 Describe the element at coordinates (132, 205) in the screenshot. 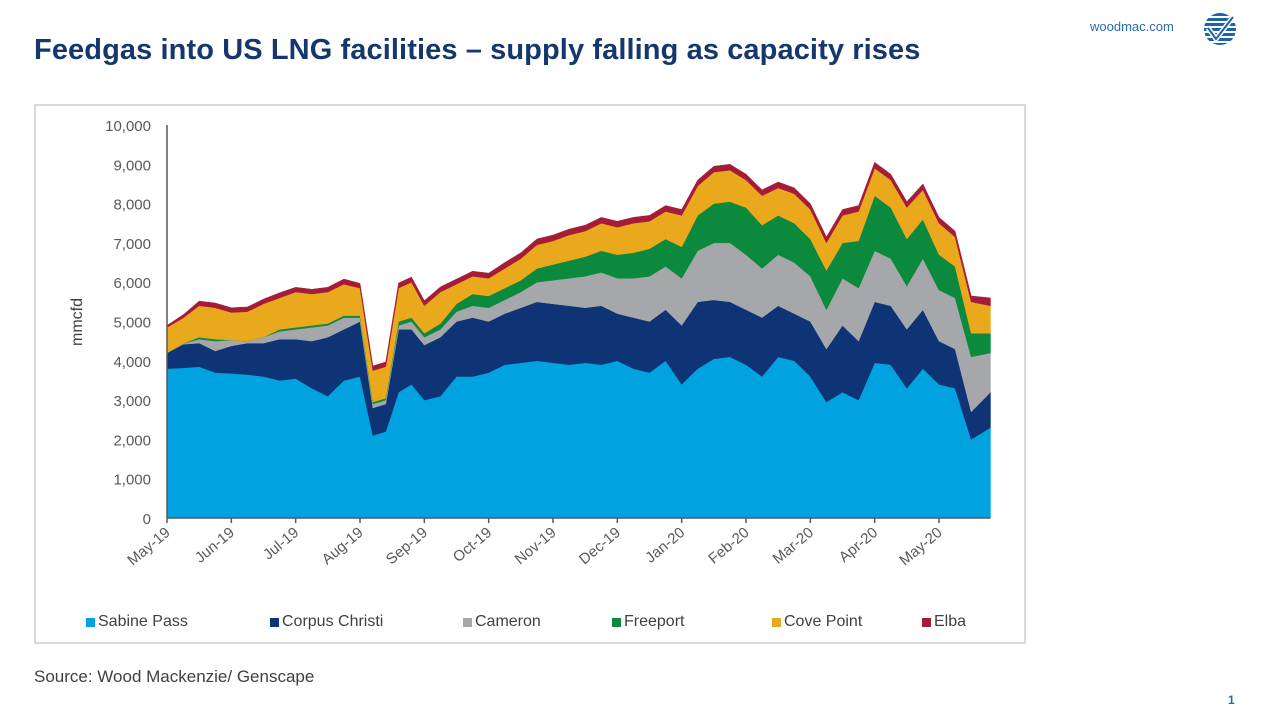

I see `y-tick-label: 8,000` at that location.